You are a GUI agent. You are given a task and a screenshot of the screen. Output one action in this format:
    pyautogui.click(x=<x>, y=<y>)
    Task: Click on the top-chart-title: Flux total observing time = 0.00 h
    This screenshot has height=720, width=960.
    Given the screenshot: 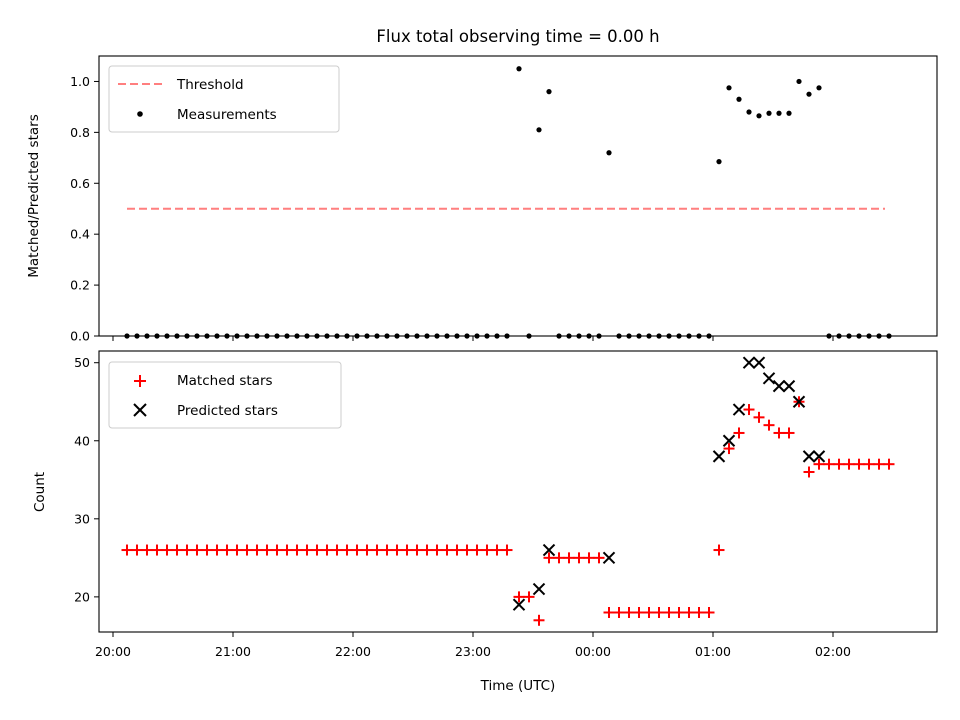 What is the action you would take?
    pyautogui.click(x=517, y=36)
    